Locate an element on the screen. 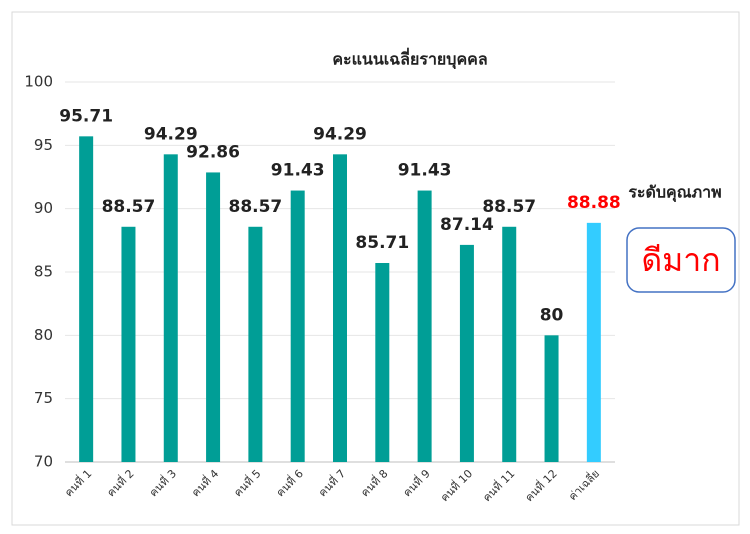 This screenshot has width=750, height=534. annotation: ระดับคุณภาพ is located at coordinates (674, 193).